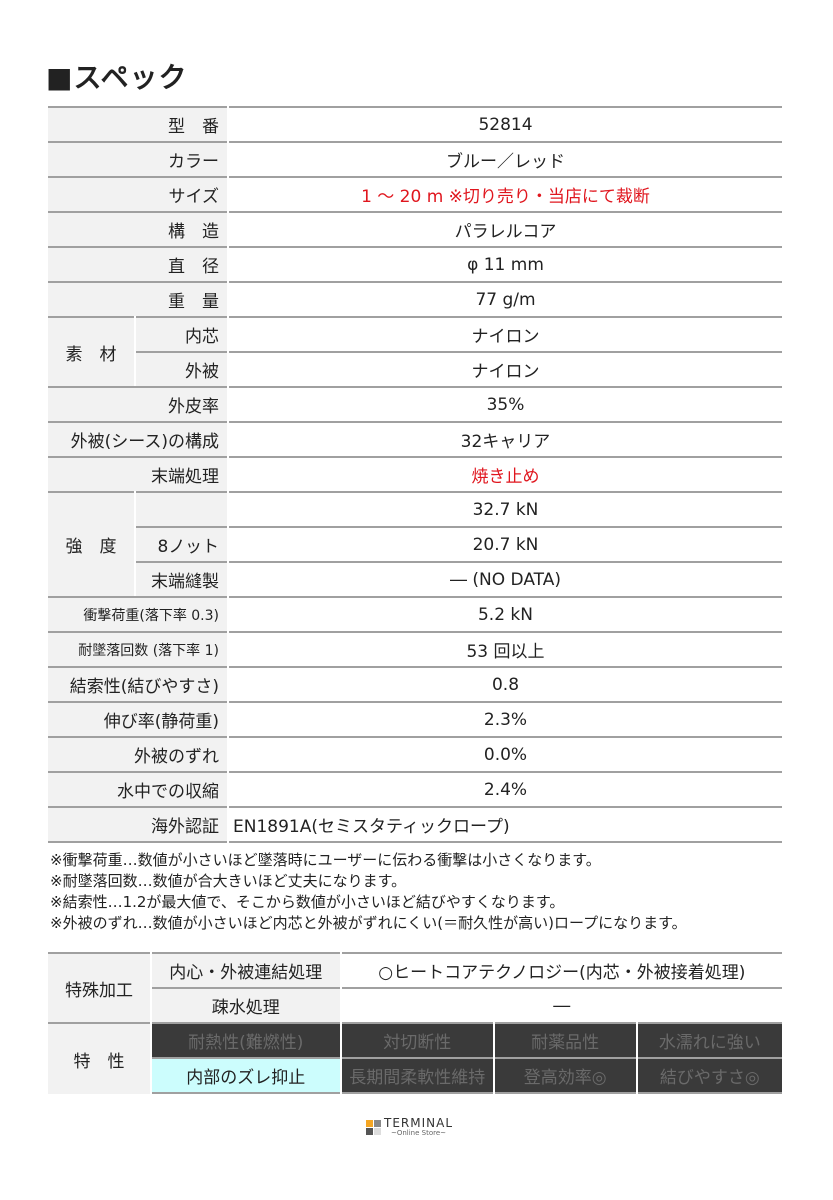 This screenshot has width=833, height=1200. I want to click on spec-value: 1 ～ 20 m ※切り売り・当店にて裁断, so click(505, 193).